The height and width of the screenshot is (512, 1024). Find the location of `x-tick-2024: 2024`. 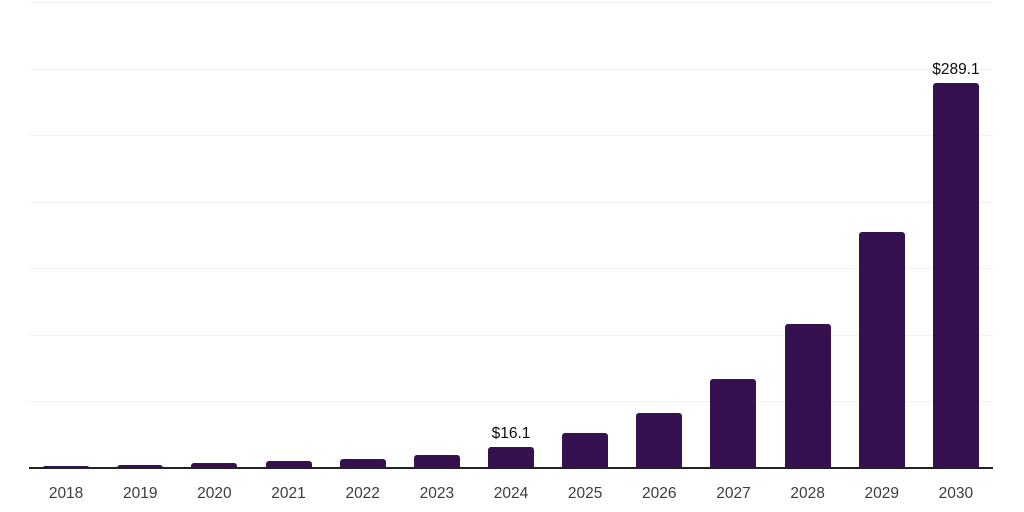

x-tick-2024: 2024 is located at coordinates (511, 493).